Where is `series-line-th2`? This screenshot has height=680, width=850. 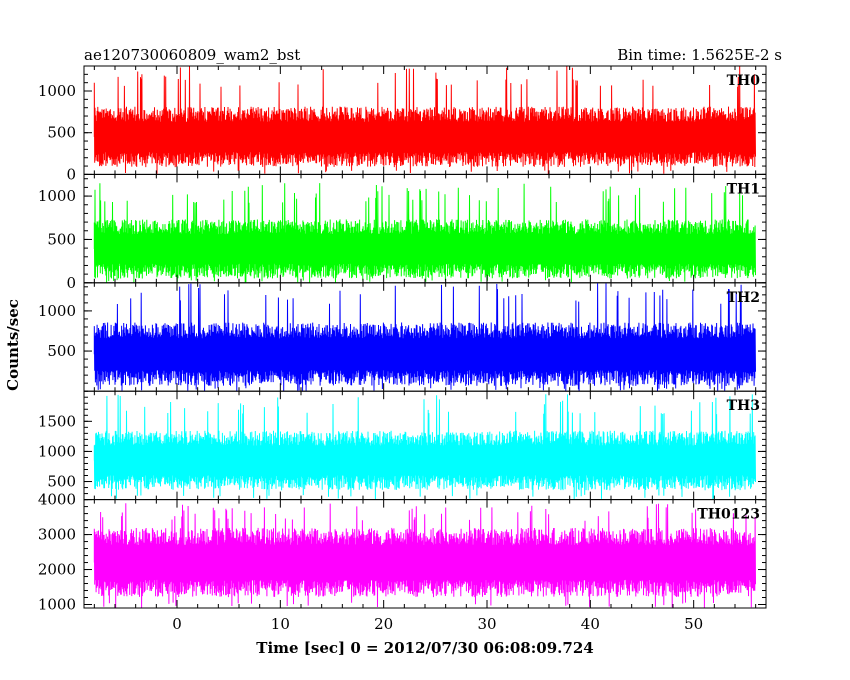
series-line-th2 is located at coordinates (424, 337).